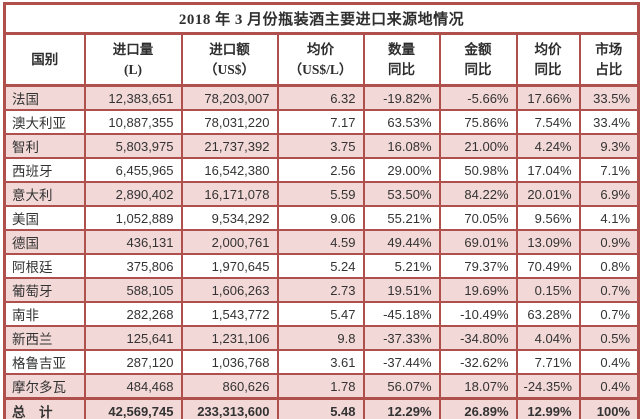  What do you see at coordinates (548, 266) in the screenshot?
I see `value-cell: 70.49%` at bounding box center [548, 266].